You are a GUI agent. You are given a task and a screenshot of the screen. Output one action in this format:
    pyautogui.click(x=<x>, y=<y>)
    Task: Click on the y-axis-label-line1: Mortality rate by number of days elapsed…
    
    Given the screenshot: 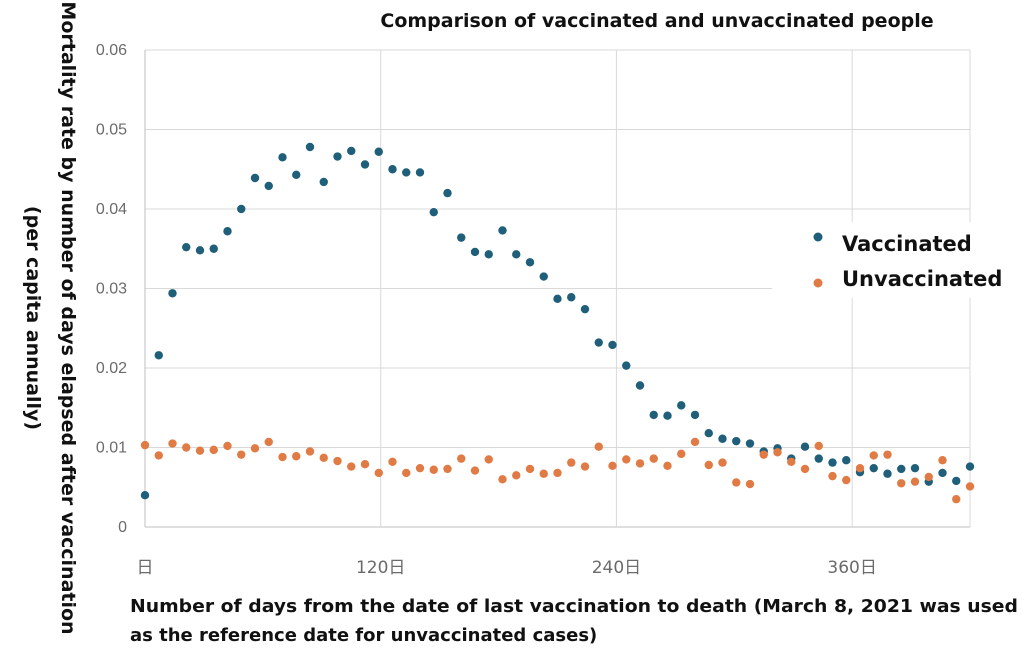 What is the action you would take?
    pyautogui.click(x=68, y=317)
    